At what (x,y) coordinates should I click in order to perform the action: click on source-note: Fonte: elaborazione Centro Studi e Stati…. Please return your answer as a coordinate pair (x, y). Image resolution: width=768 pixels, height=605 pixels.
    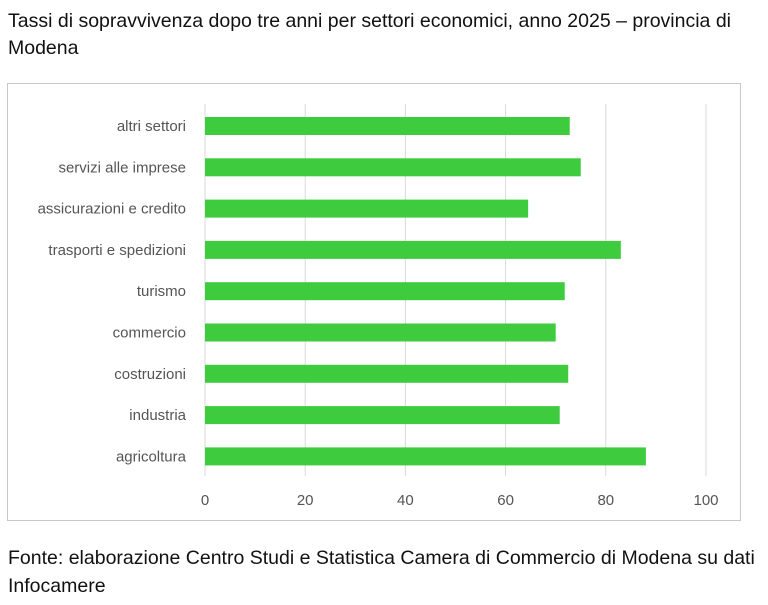
    Looking at the image, I should click on (381, 572).